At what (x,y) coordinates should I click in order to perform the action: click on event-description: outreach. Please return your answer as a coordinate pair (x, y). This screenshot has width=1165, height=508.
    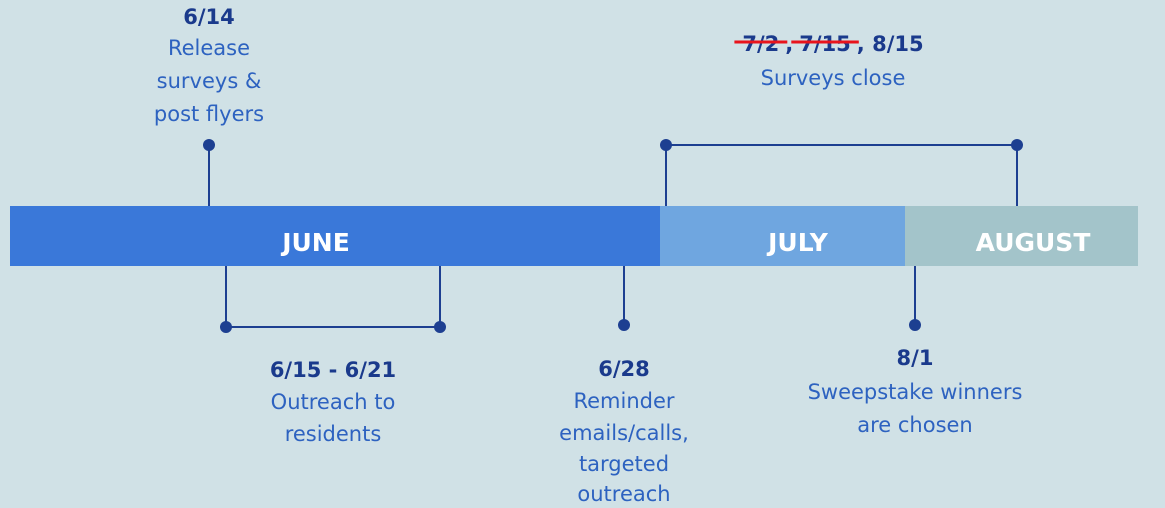
    Looking at the image, I should click on (623, 494).